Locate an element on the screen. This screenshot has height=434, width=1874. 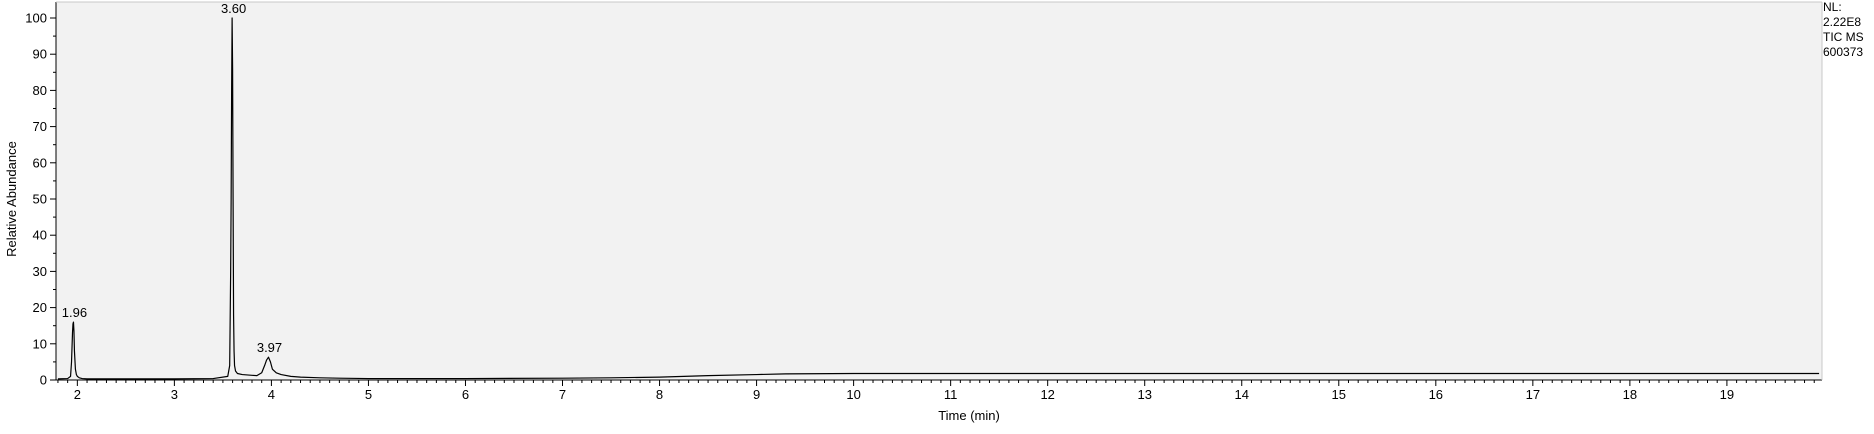
x-tick-label: 6 is located at coordinates (465, 394).